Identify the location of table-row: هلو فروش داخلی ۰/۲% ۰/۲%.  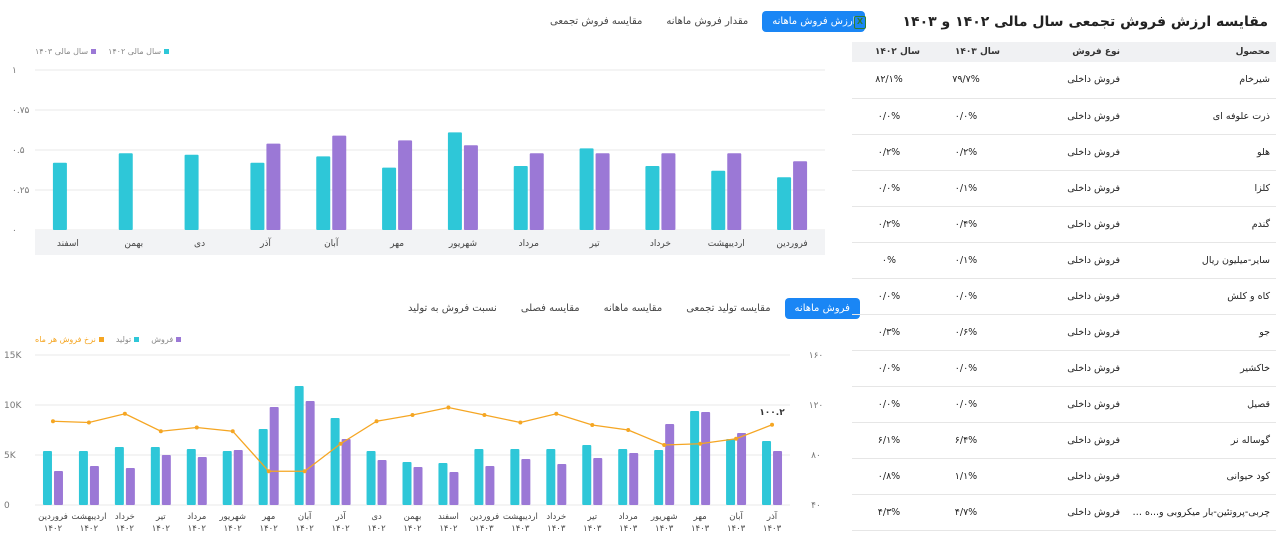
(1064, 152).